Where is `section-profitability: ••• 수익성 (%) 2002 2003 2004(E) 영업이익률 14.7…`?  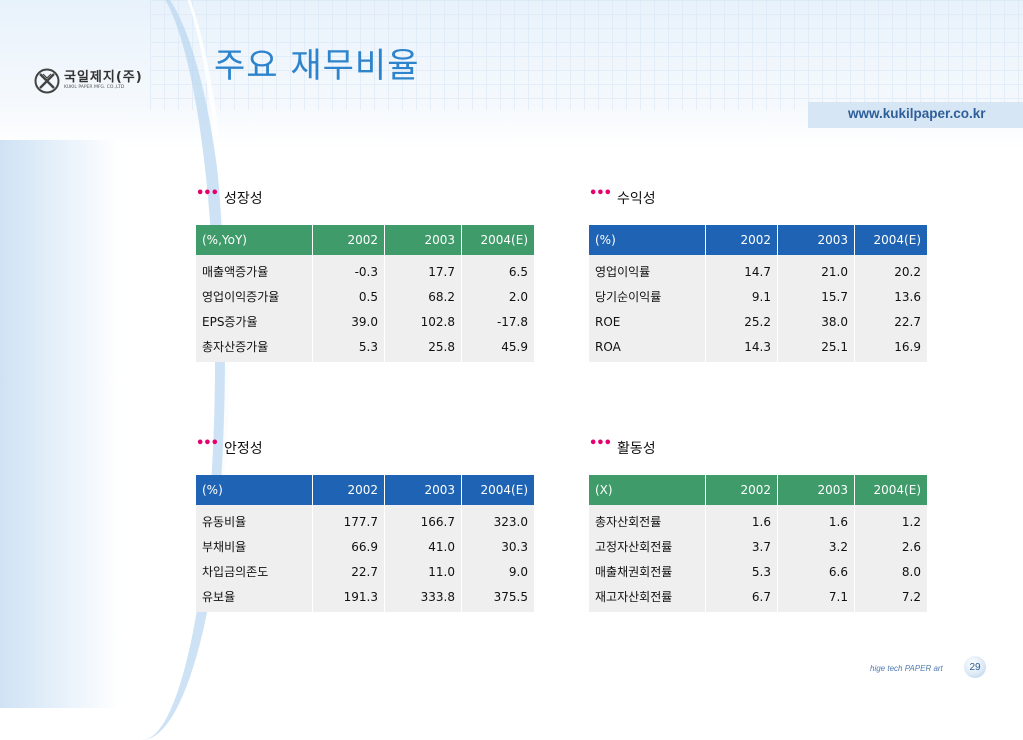 section-profitability: ••• 수익성 (%) 2002 2003 2004(E) 영업이익률 14.7… is located at coordinates (758, 274).